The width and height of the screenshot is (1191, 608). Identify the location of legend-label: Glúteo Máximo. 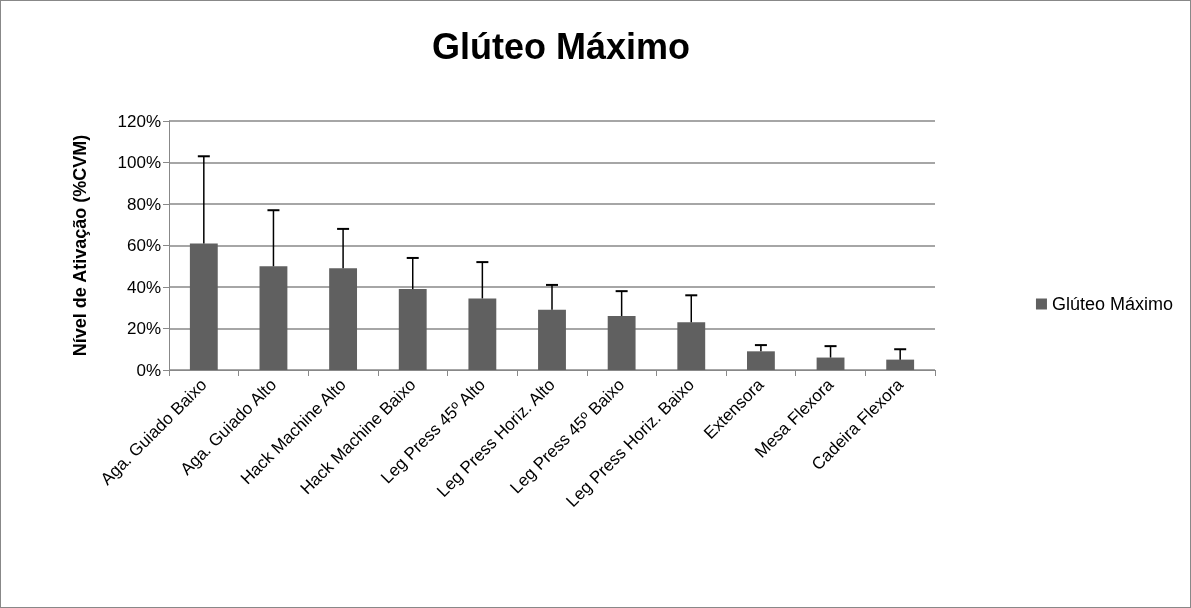
(1112, 304).